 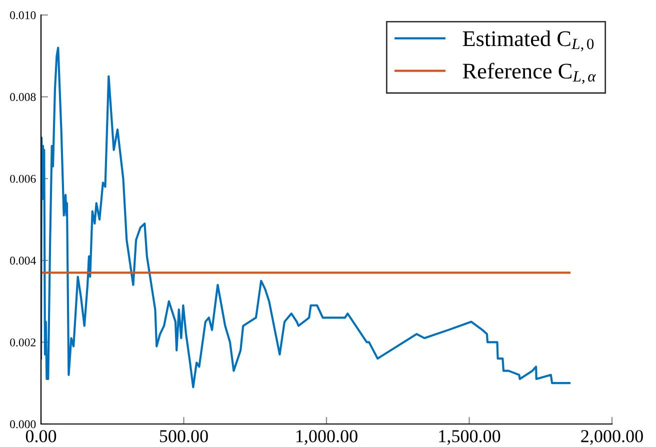 I want to click on y-tick-label: 0.010, so click(x=23, y=15).